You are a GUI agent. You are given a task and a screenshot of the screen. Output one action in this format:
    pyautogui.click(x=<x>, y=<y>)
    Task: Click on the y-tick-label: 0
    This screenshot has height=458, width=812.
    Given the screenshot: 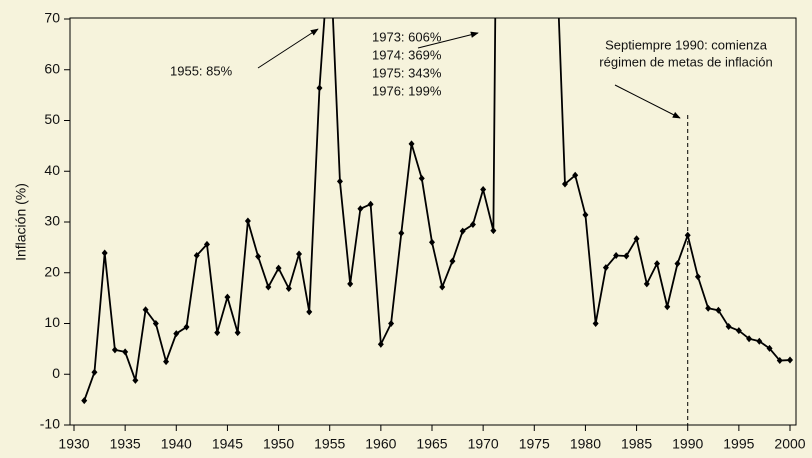 What is the action you would take?
    pyautogui.click(x=56, y=373)
    